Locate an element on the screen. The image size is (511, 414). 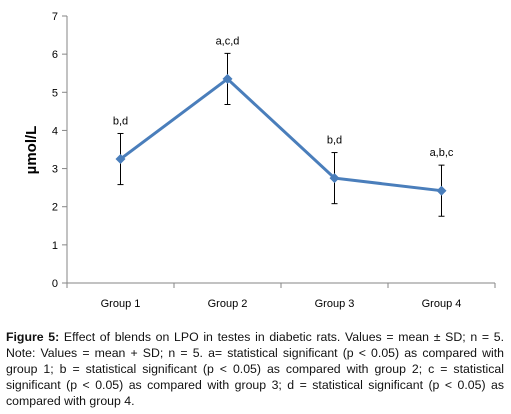
significance-label: a,c,d is located at coordinates (228, 41).